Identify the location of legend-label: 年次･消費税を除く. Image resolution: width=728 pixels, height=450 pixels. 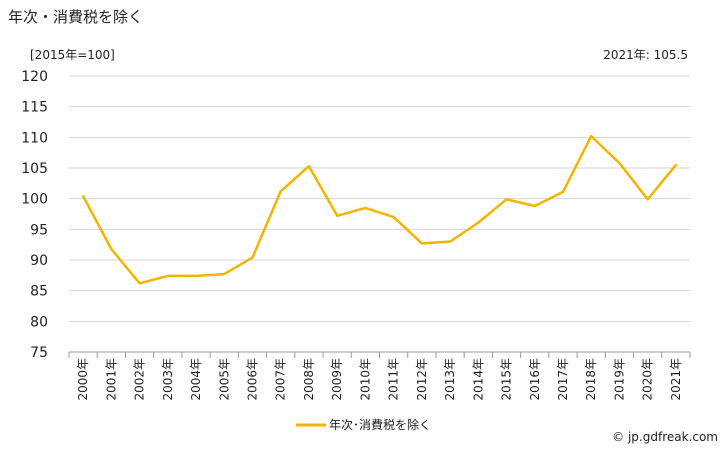
(380, 424).